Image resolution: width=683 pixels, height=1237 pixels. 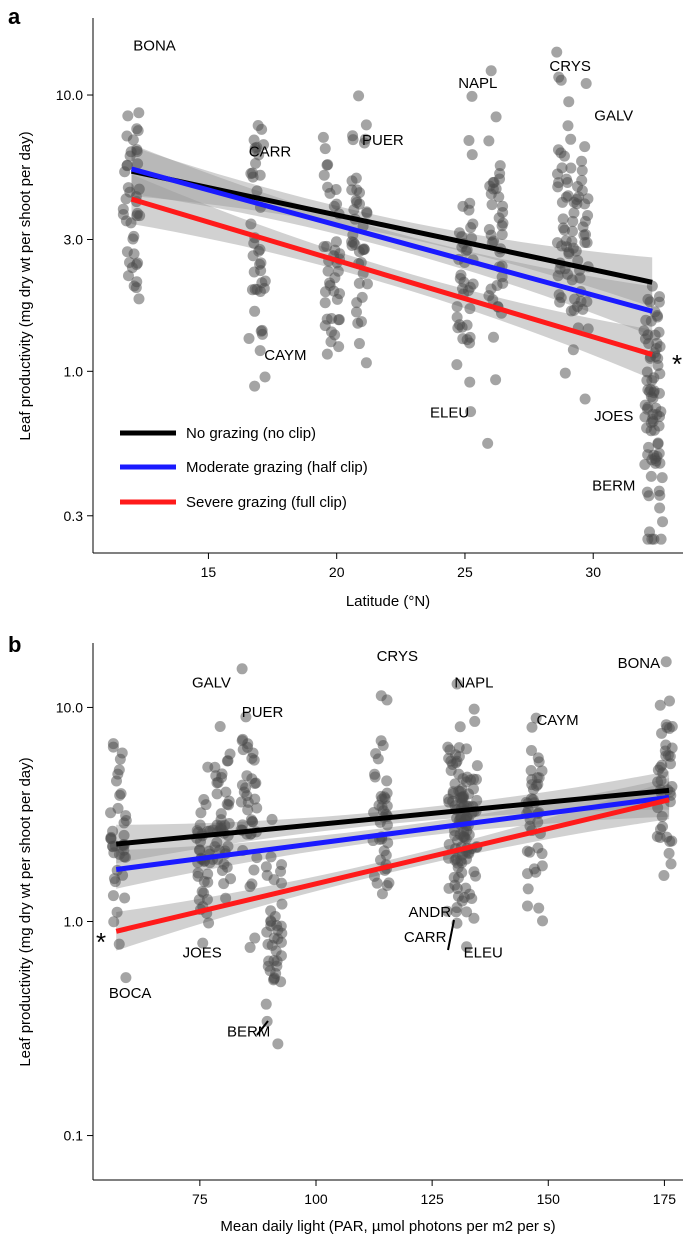 I want to click on site-label-puer: PUER, so click(x=263, y=712).